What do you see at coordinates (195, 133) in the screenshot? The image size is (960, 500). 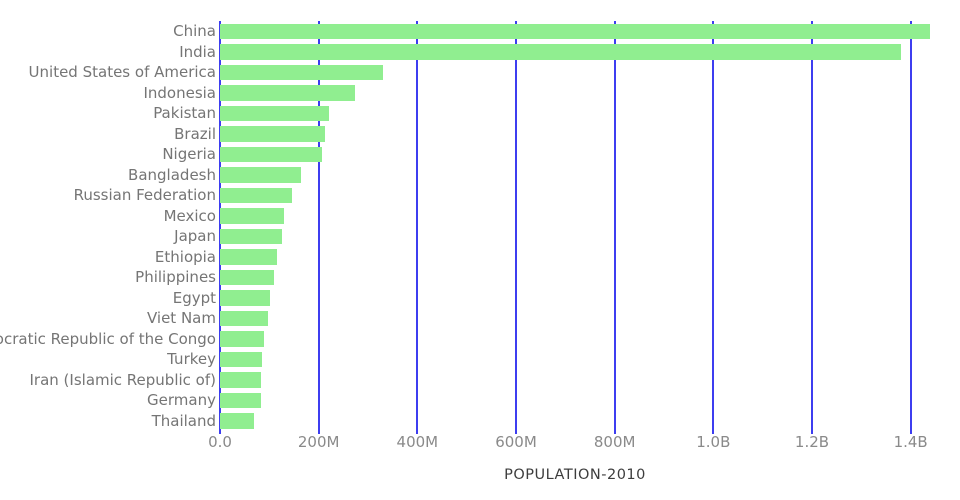 I see `category-label: Brazil` at bounding box center [195, 133].